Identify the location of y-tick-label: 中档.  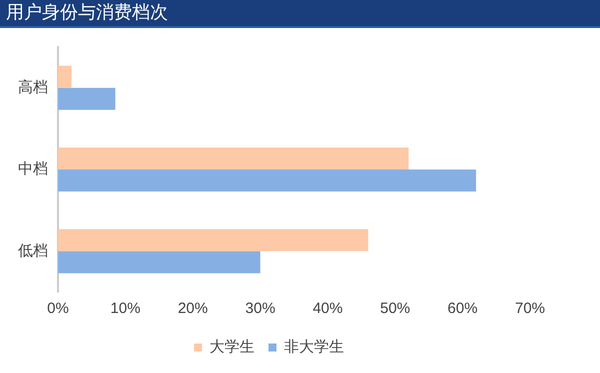
(33, 169).